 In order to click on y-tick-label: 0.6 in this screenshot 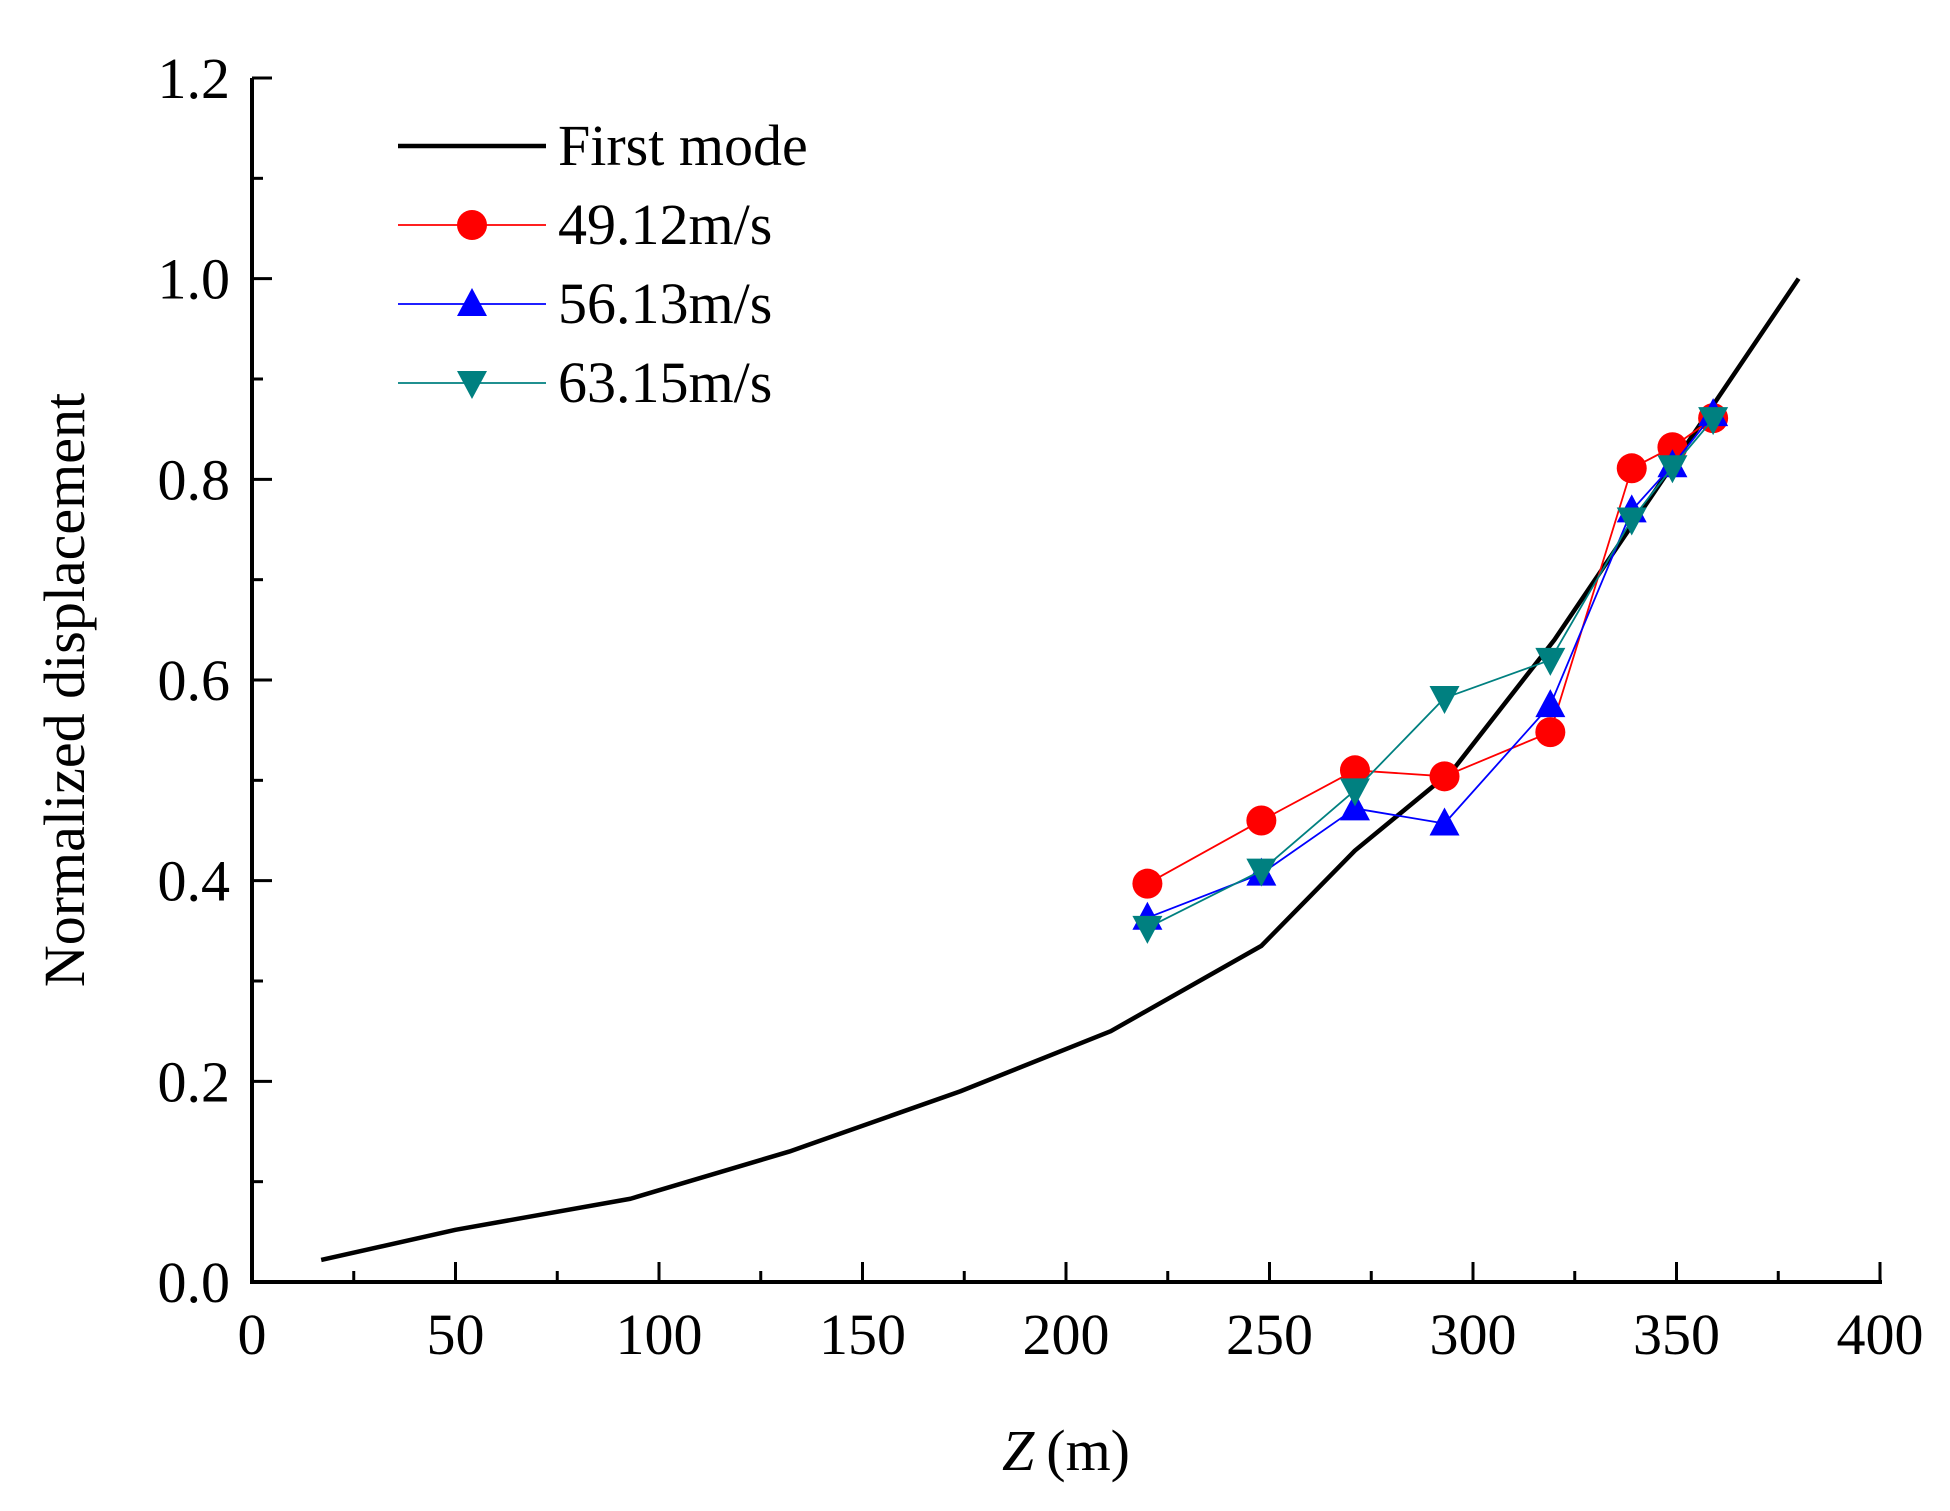, I will do `click(194, 680)`.